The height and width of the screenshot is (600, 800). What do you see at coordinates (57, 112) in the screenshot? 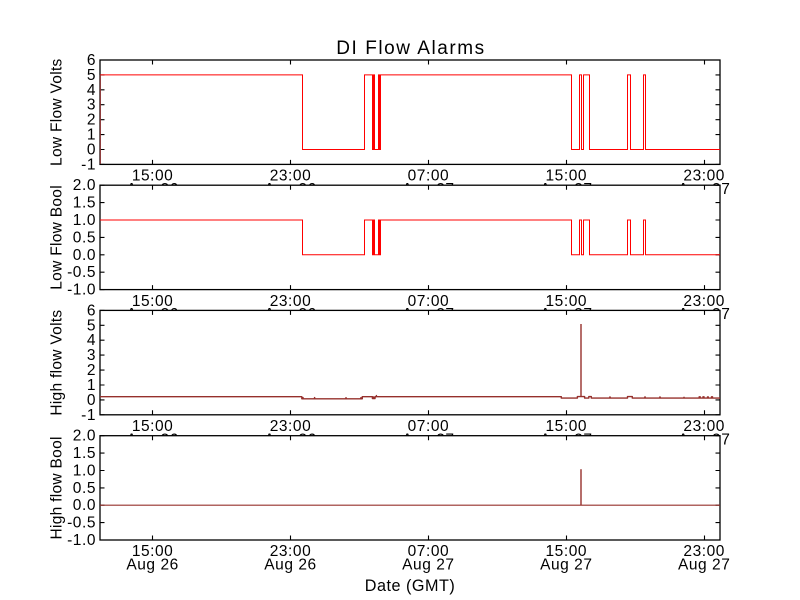
I see `svg-text: Low Flow Volts` at bounding box center [57, 112].